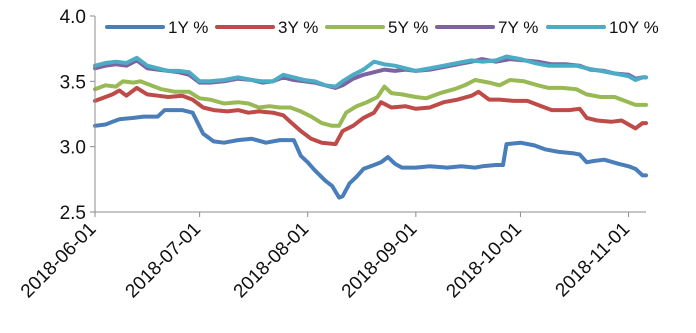 The image size is (696, 333). What do you see at coordinates (164, 261) in the screenshot?
I see `x-tick-label: 2018-07-01` at bounding box center [164, 261].